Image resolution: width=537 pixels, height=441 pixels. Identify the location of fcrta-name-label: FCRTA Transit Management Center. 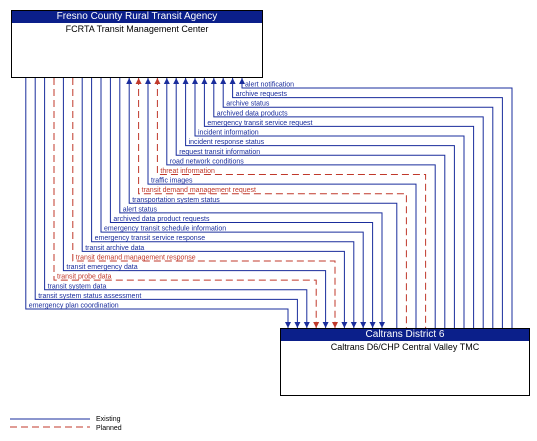
(137, 29).